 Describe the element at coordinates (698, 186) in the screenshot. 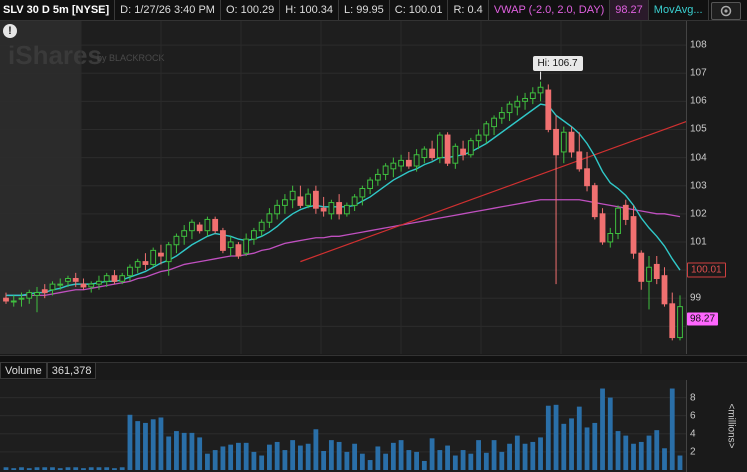

I see `price-tick: 103` at that location.